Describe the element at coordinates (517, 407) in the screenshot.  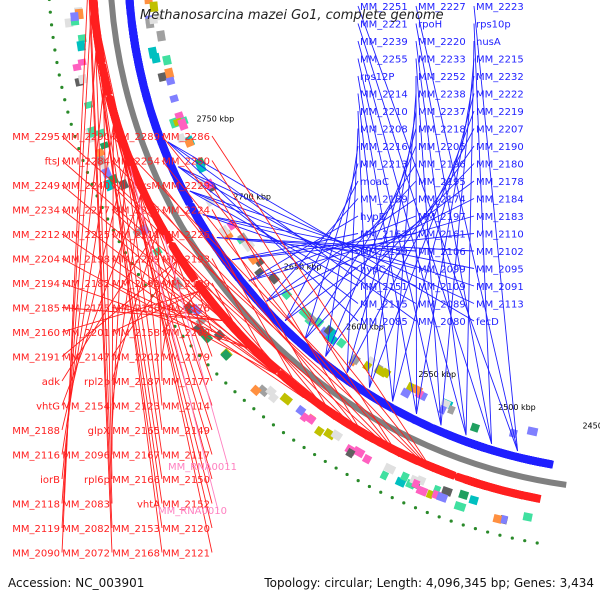
I see `kbp-label: 2500 kbp` at that location.